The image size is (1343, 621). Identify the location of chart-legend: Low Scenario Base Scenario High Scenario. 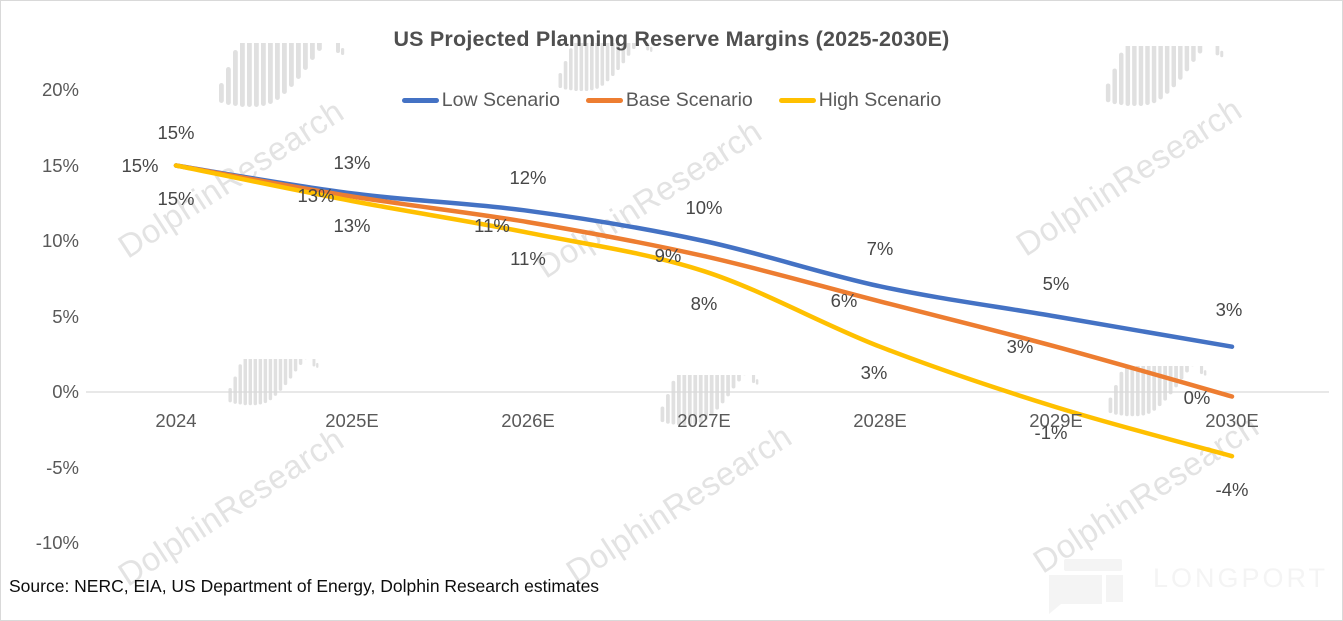
(671, 100).